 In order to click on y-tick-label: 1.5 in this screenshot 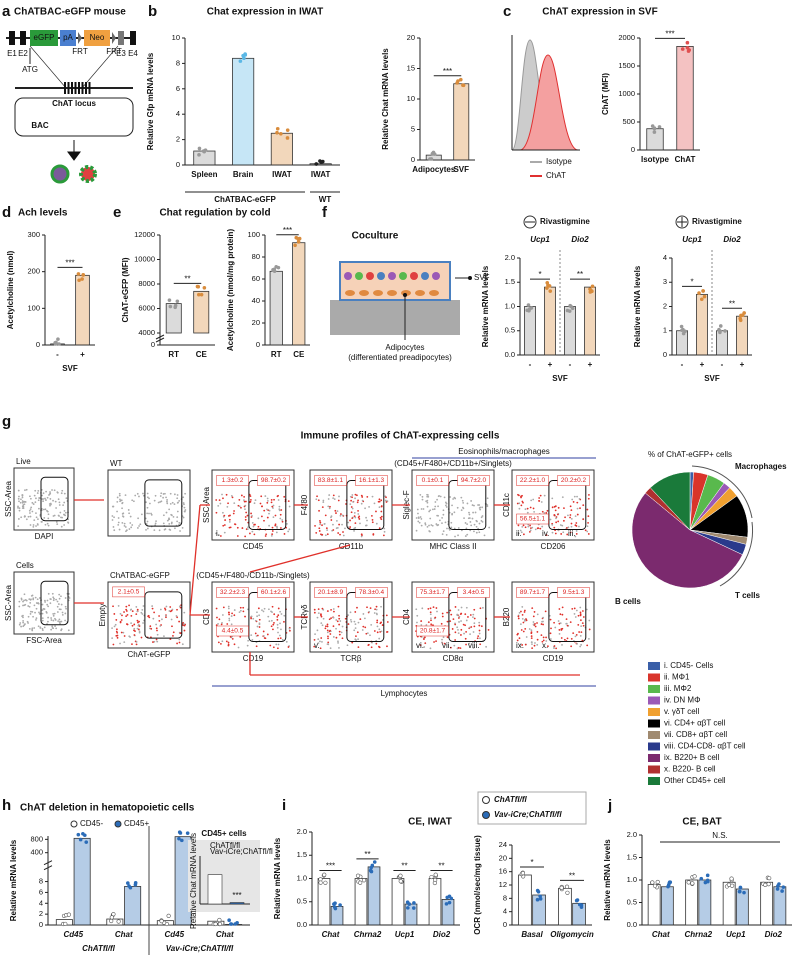, I will do `click(302, 854)`.